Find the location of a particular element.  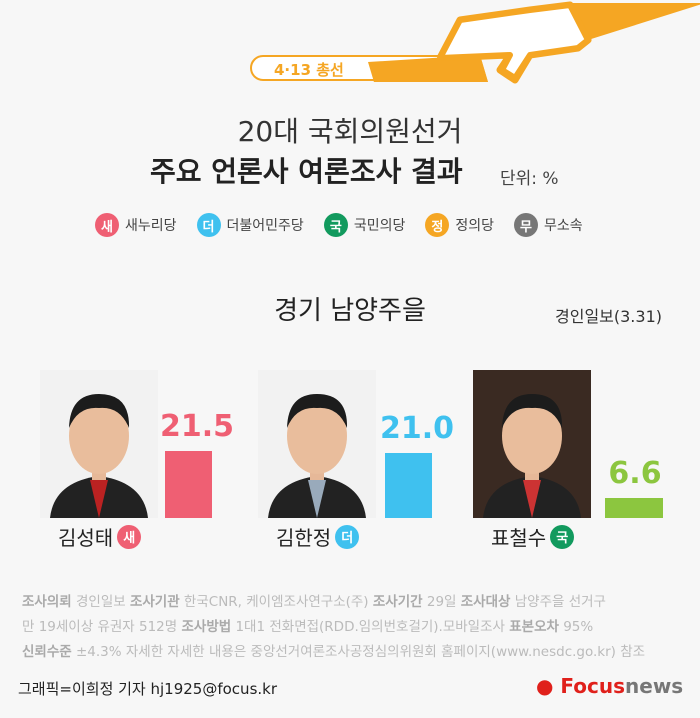

graphic-credit: 그래픽=이희정 기자 hj1925@focus.kr is located at coordinates (148, 689).